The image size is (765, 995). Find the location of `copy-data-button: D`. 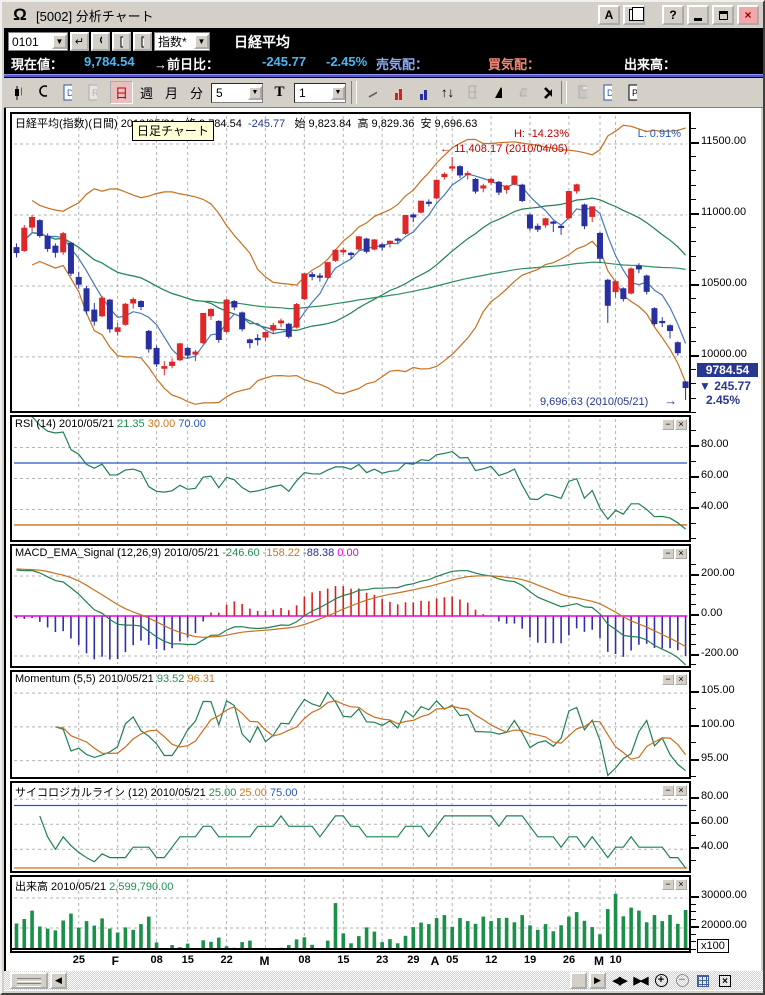

copy-data-button: D is located at coordinates (67, 92).